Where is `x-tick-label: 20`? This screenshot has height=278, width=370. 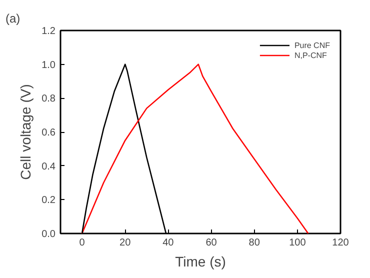
x-tick-label: 20 is located at coordinates (126, 243).